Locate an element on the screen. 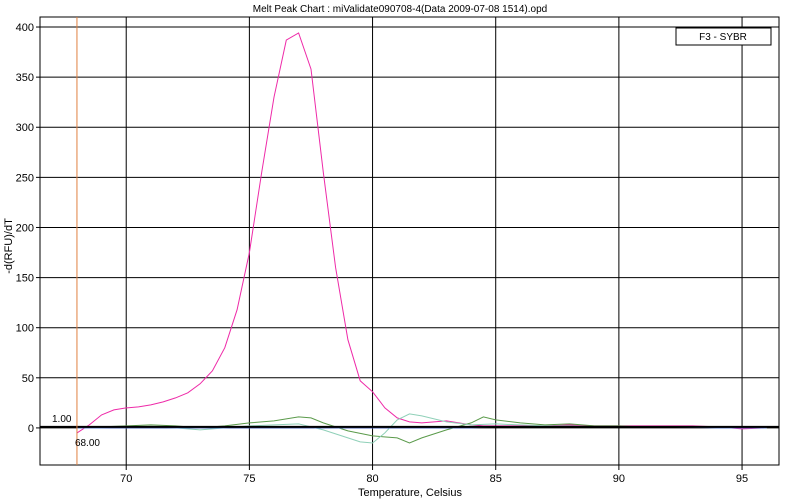 This screenshot has width=800, height=500. y-tick-label: 100 is located at coordinates (25, 329).